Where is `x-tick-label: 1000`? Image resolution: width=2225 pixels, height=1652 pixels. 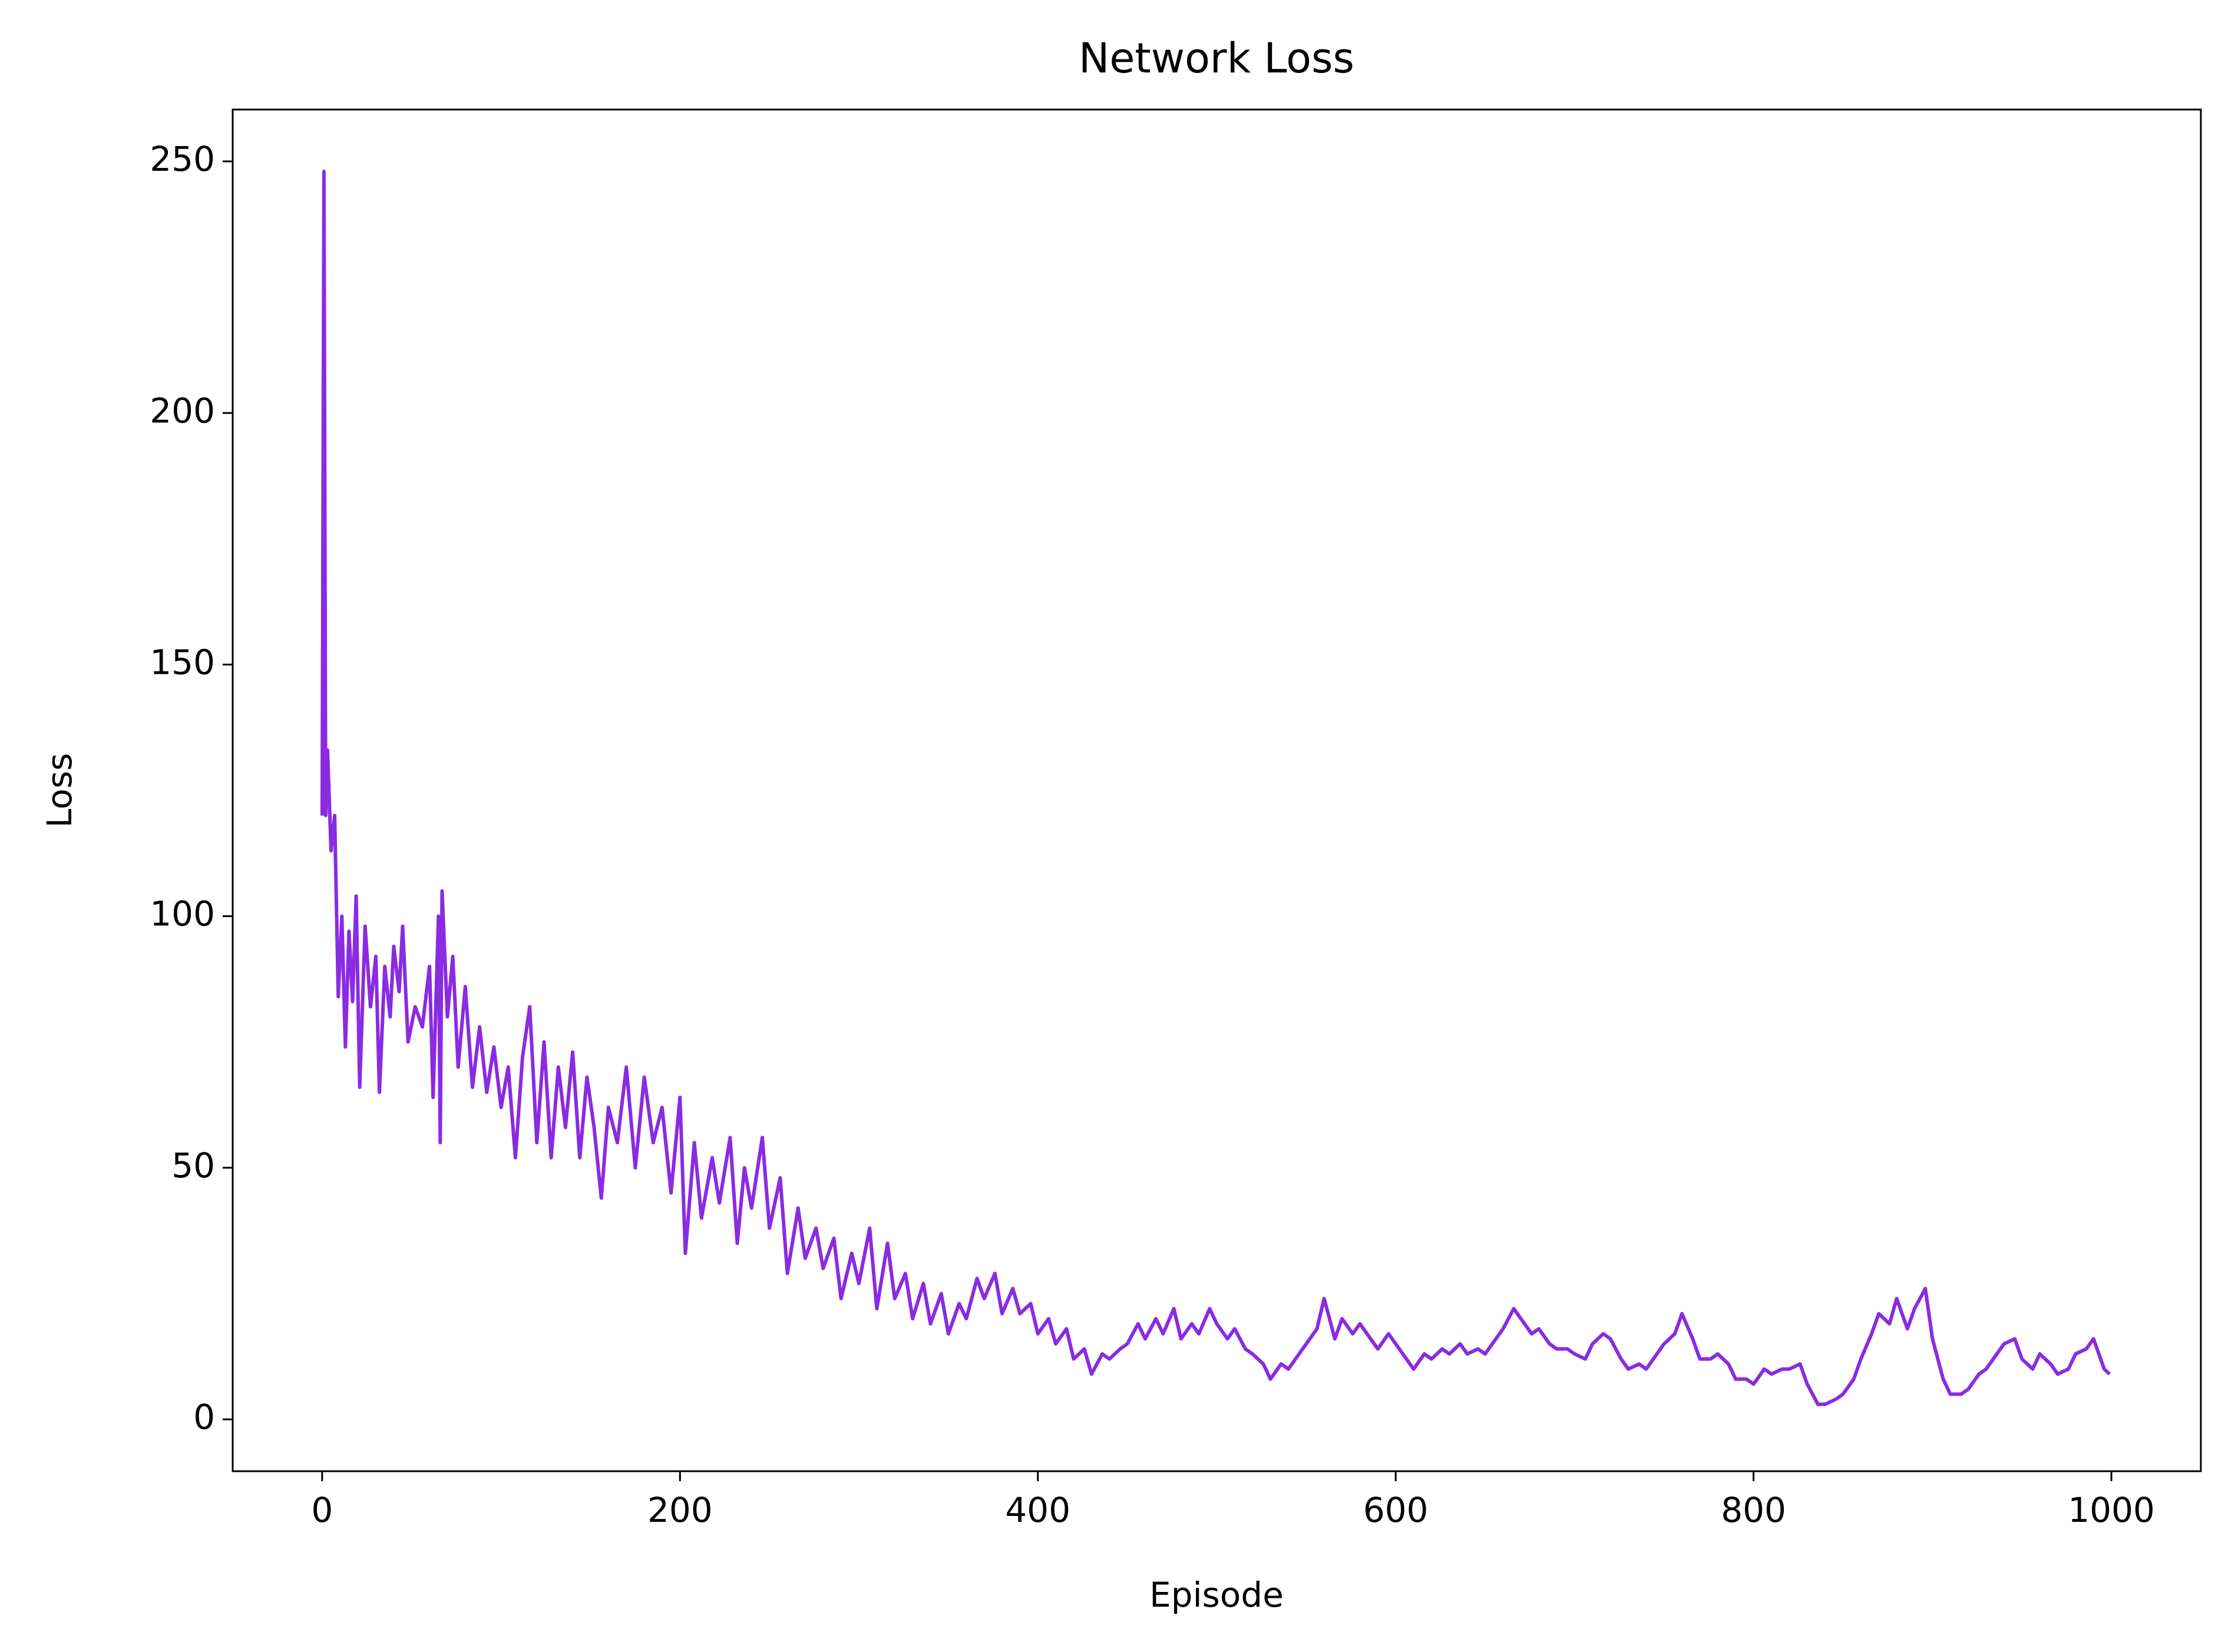
x-tick-label: 1000 is located at coordinates (2111, 1510).